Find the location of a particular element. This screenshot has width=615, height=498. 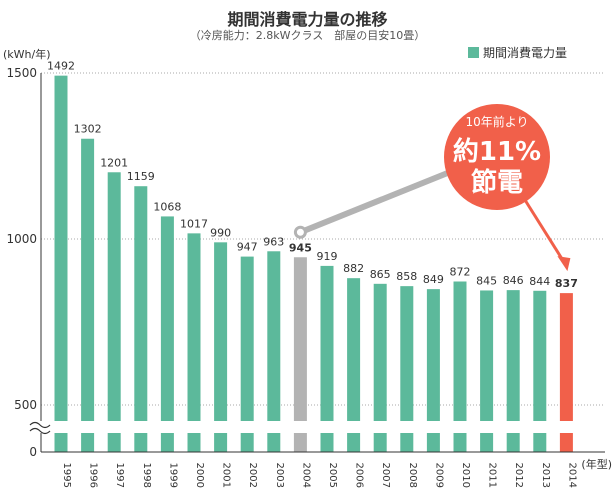

x-tick-label: 1998 is located at coordinates (146, 475).